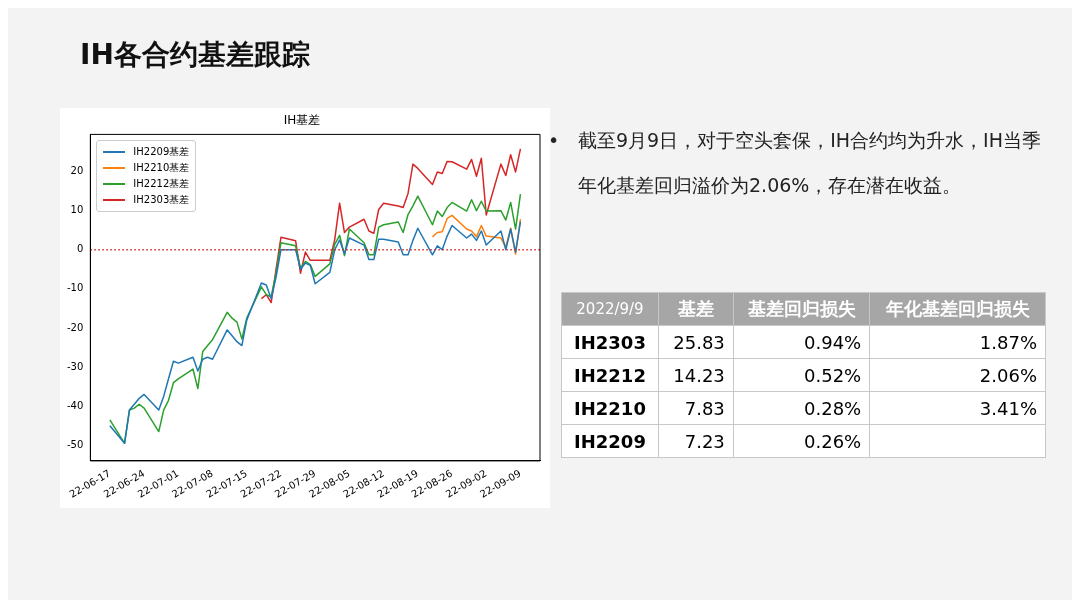  Describe the element at coordinates (75, 288) in the screenshot. I see `y-tick-label: -10` at that location.